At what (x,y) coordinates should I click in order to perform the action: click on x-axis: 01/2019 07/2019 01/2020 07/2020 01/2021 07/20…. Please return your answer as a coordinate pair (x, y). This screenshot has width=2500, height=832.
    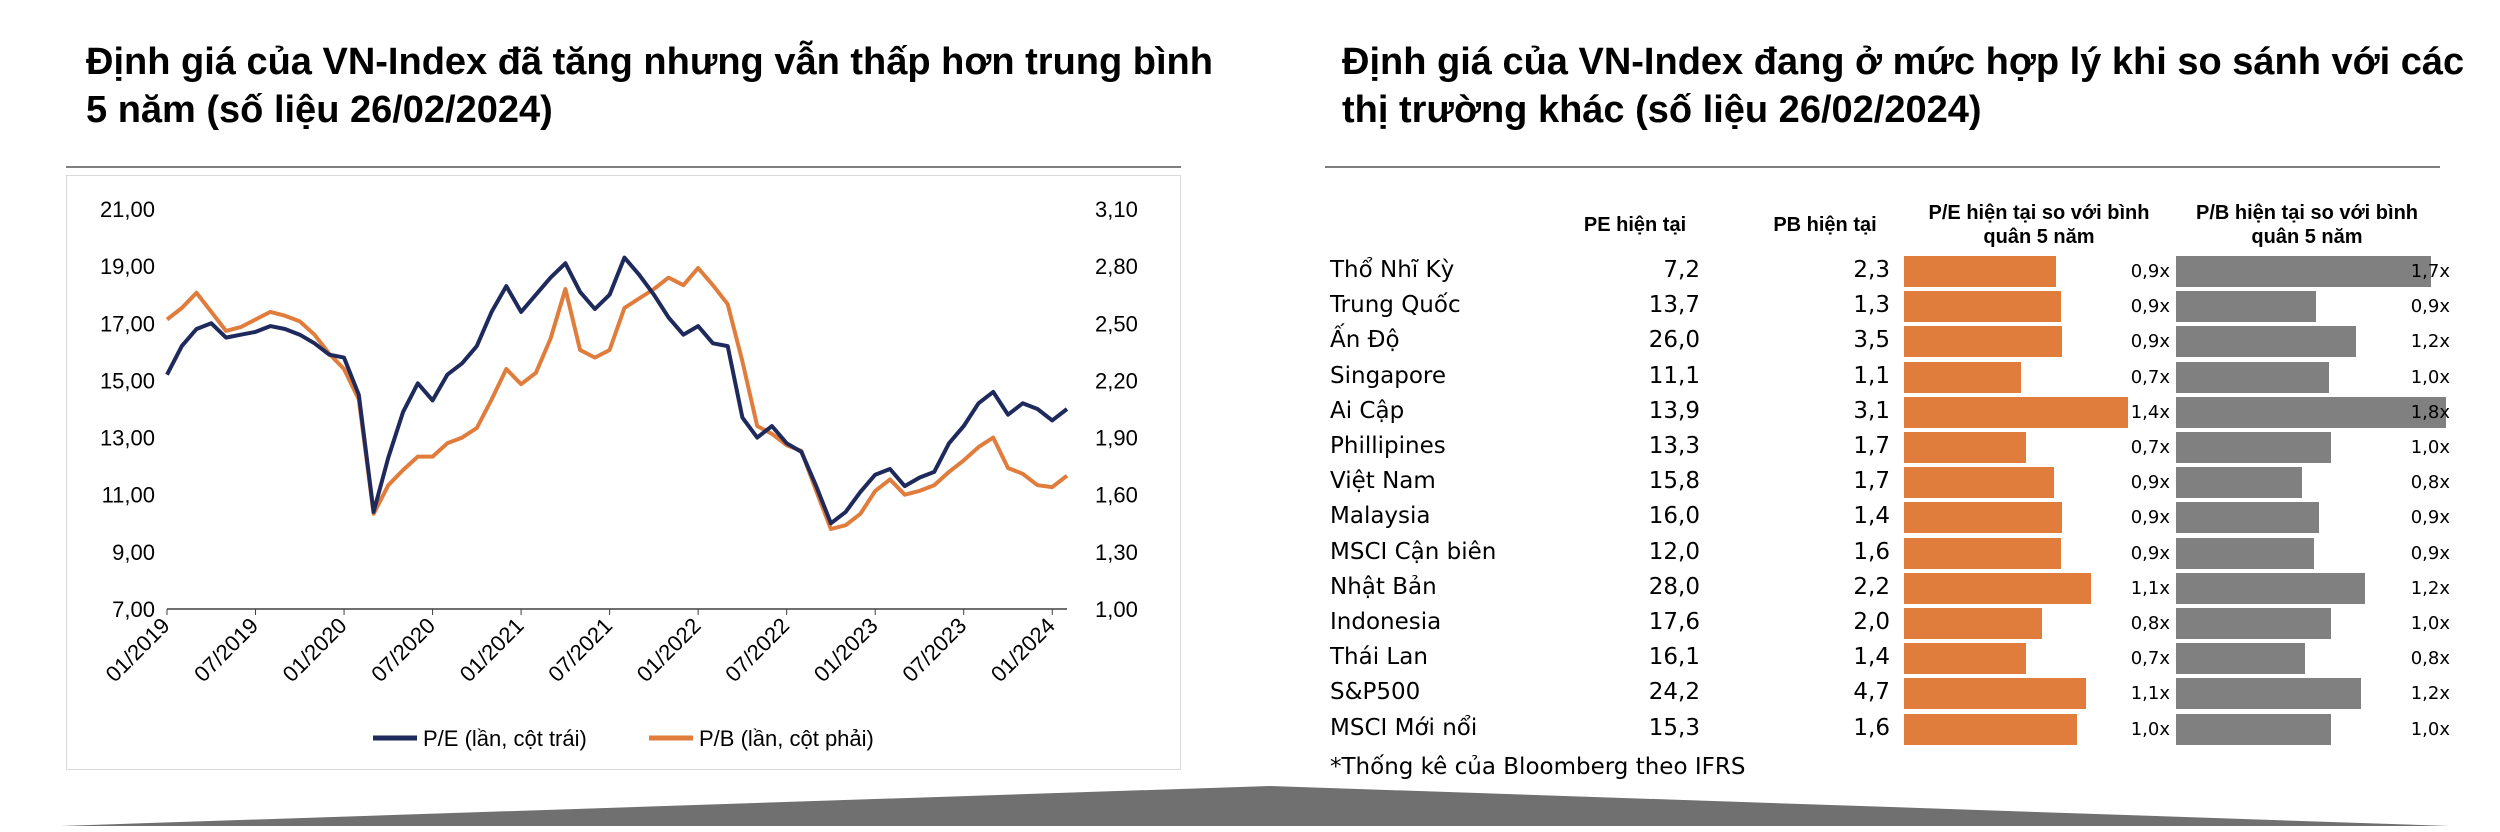
    Looking at the image, I should click on (584, 647).